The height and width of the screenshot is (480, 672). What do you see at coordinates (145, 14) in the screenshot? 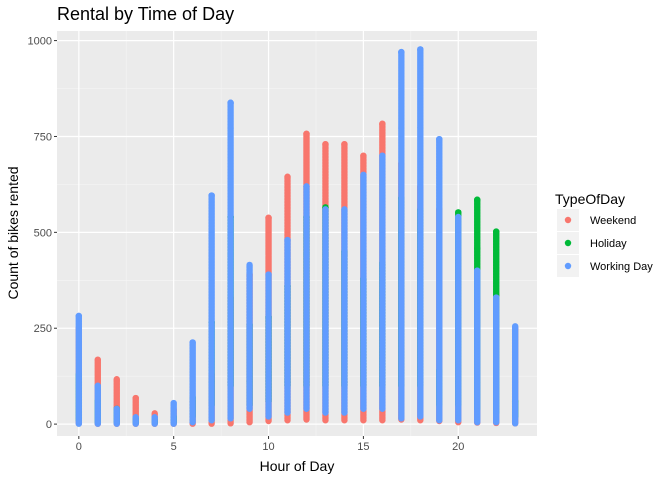
I see `chart-title: Rental by Time of Day` at bounding box center [145, 14].